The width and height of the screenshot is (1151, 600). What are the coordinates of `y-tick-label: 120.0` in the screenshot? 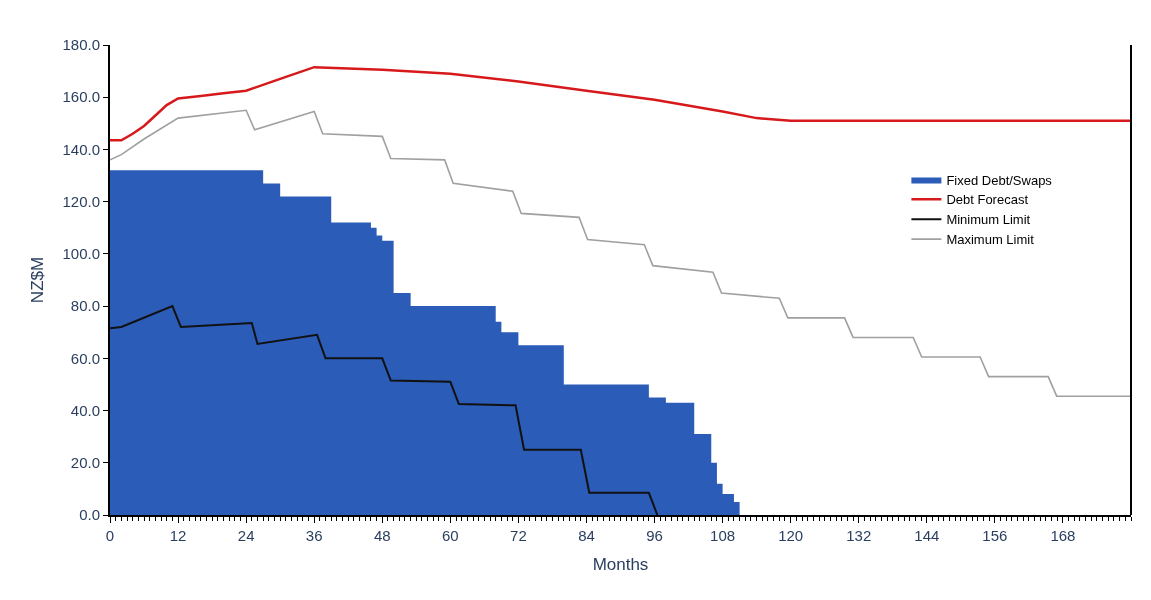 It's located at (81, 201).